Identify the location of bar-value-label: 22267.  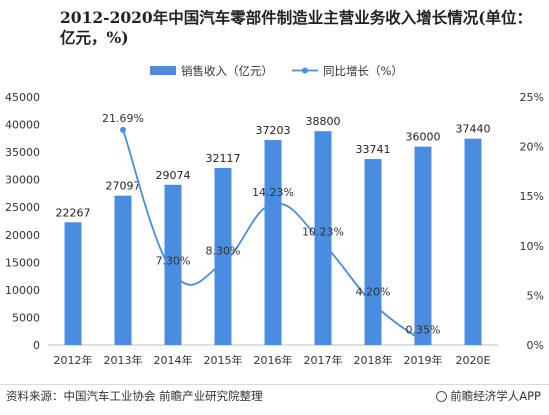
(73, 212).